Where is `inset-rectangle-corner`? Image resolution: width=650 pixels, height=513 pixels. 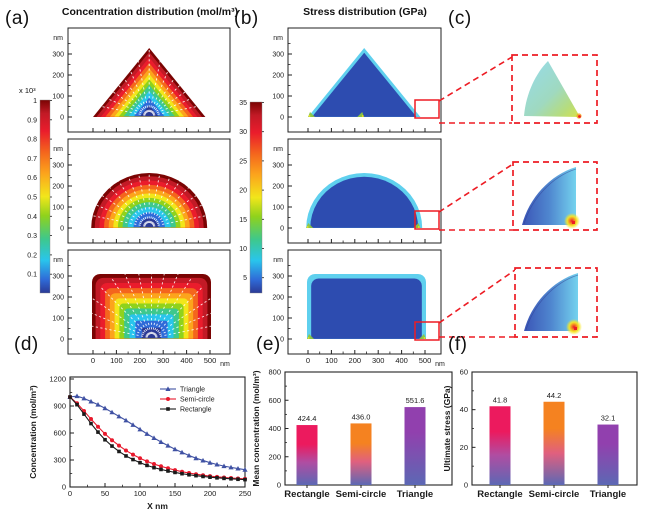
inset-rectangle-corner is located at coordinates (556, 302).